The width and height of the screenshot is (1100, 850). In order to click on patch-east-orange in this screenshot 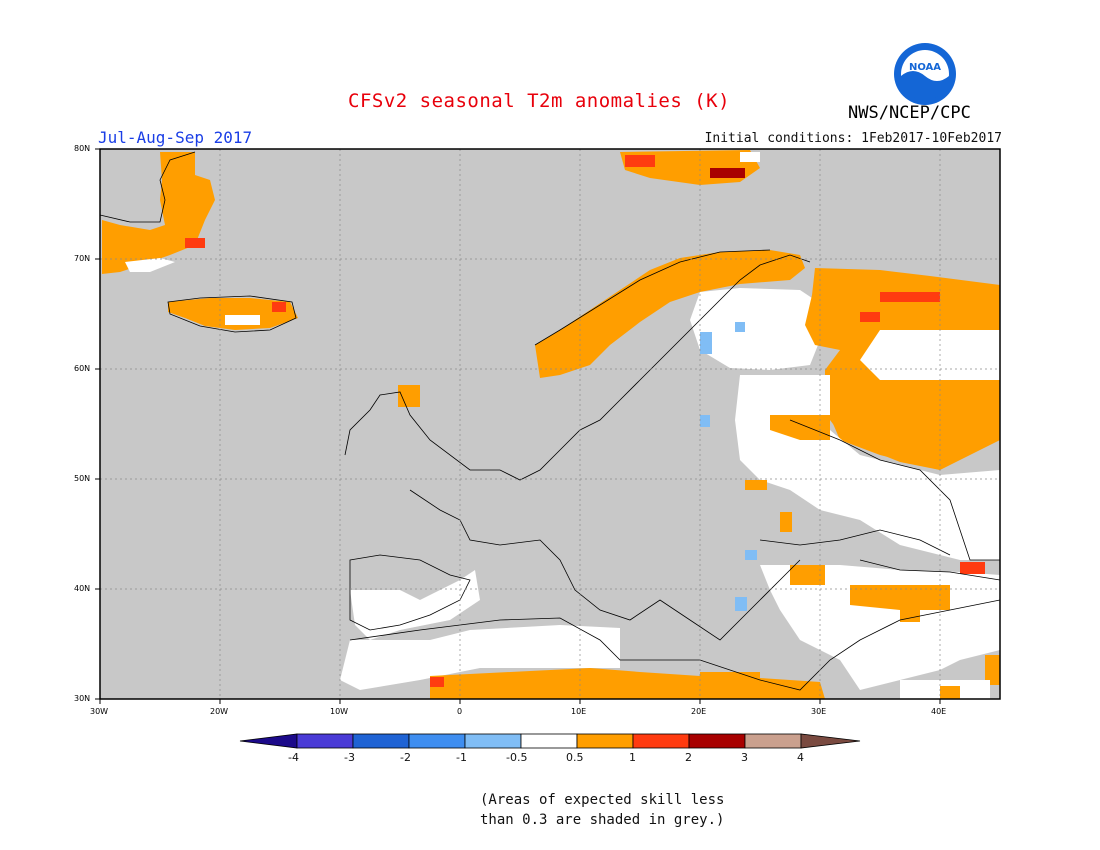, I will do `click(800, 427)`.